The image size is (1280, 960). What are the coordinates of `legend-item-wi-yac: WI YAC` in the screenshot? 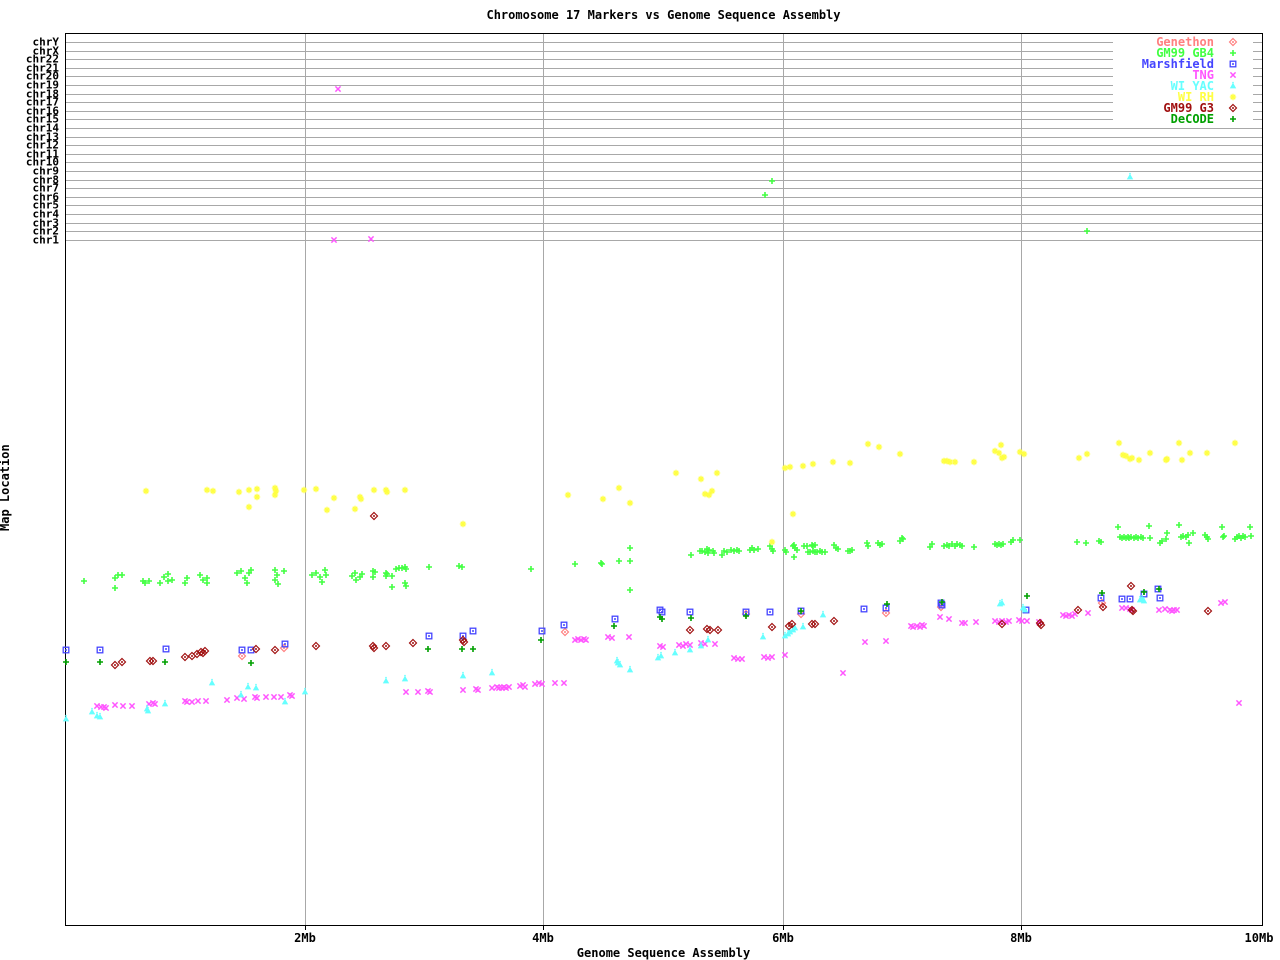 It's located at (1204, 86).